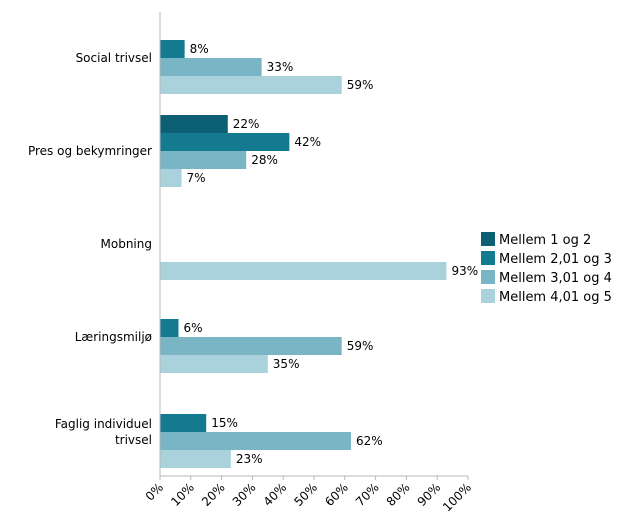 Image resolution: width=624 pixels, height=518 pixels. I want to click on data-label-laeringsmiljo-mellem-2-01-og-3: 6%, so click(192, 328).